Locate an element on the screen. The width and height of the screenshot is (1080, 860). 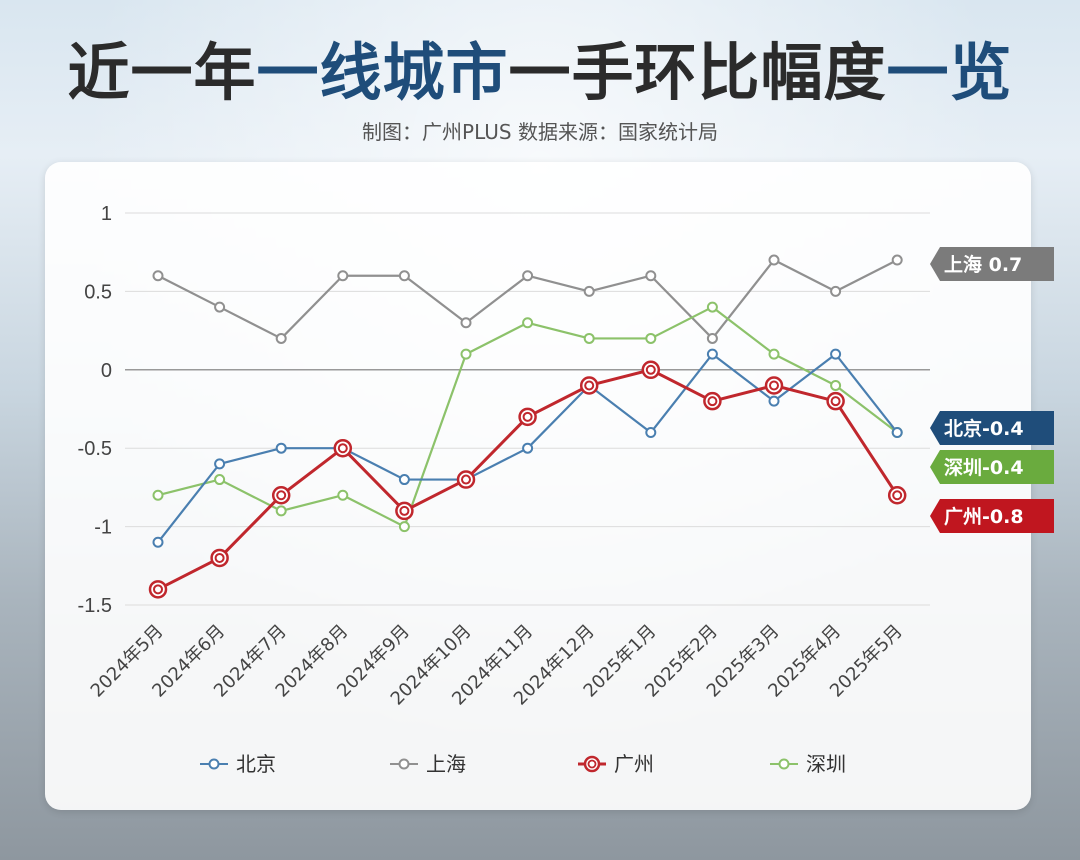
y-tick-label: 1 is located at coordinates (106, 214).